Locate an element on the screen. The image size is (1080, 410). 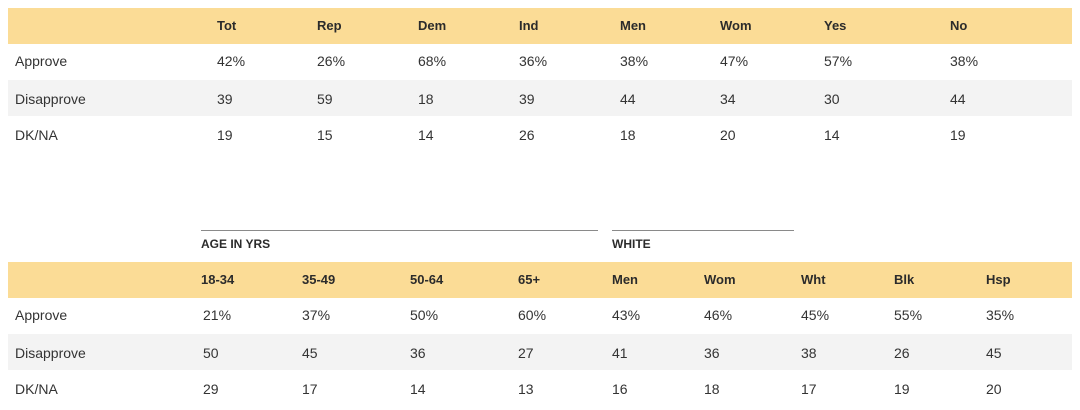
table-cell: 47% is located at coordinates (734, 61).